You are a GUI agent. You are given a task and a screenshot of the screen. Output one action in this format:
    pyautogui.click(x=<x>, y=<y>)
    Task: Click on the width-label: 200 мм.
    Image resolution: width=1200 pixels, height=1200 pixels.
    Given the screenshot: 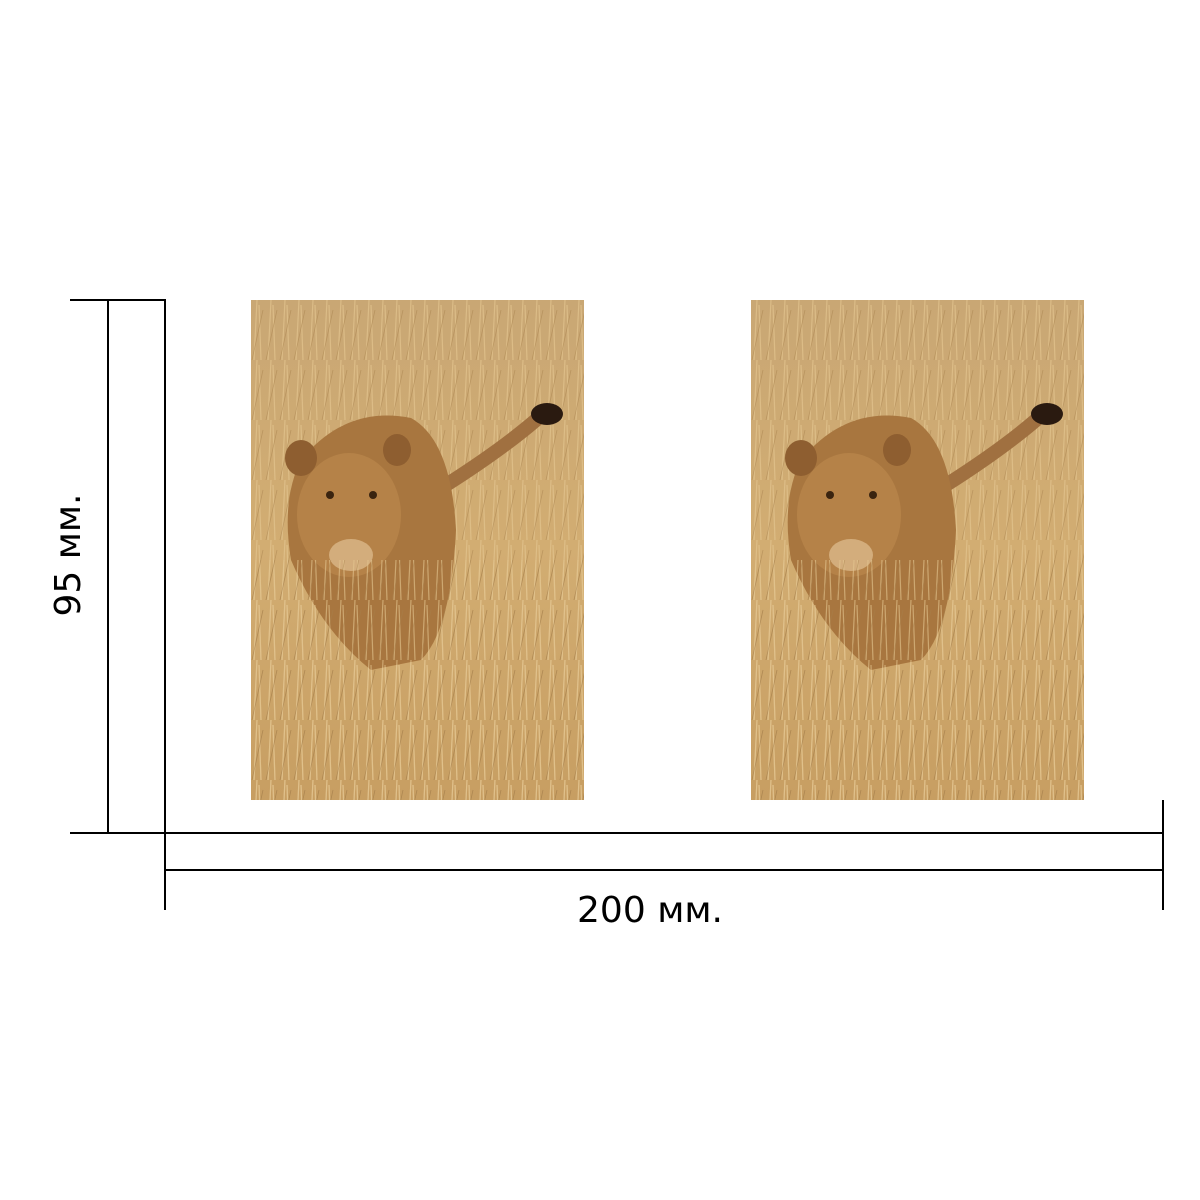 What is the action you would take?
    pyautogui.click(x=650, y=910)
    